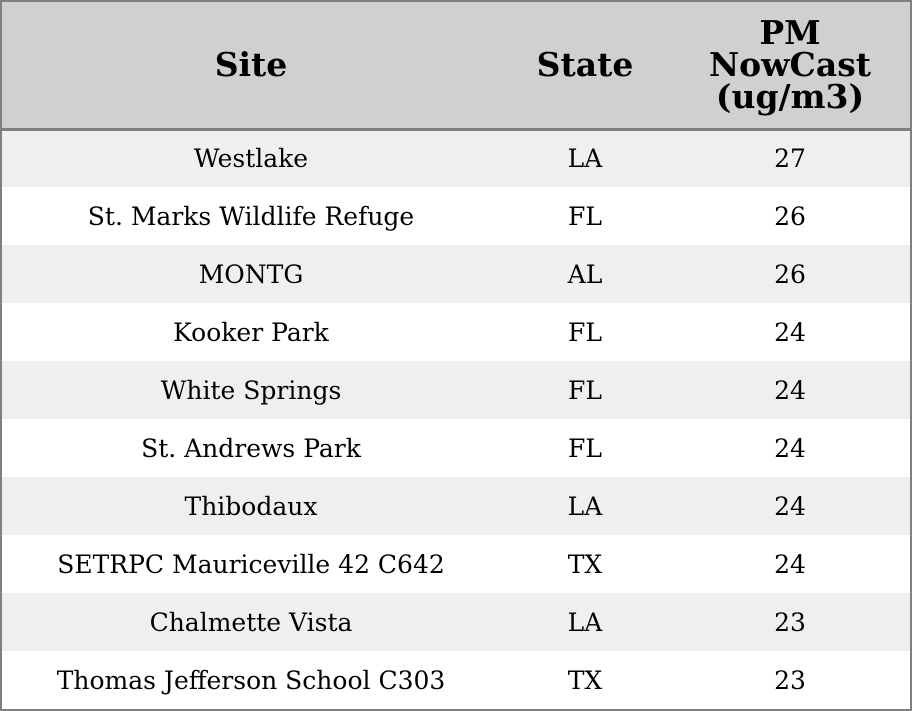 The width and height of the screenshot is (912, 711). I want to click on cell-site: Chalmette Vista, so click(251, 622).